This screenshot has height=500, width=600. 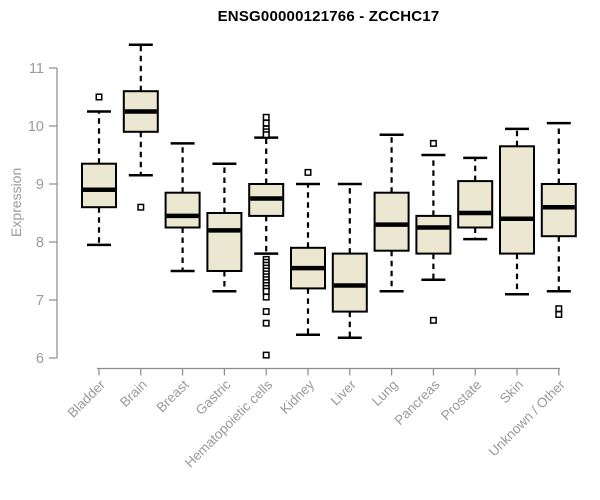 What do you see at coordinates (511, 391) in the screenshot?
I see `x-tick-label-skin: Skin` at bounding box center [511, 391].